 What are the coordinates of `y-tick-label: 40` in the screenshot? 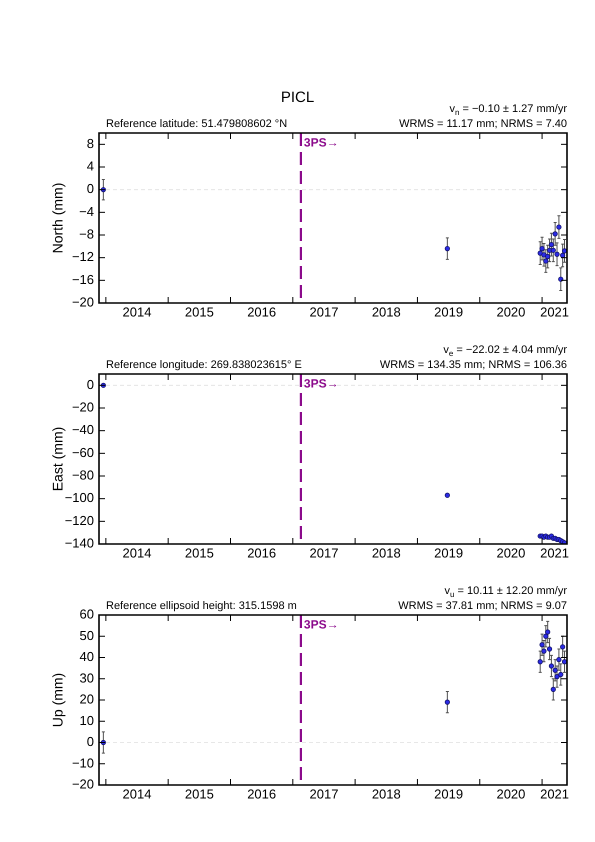 It's located at (87, 656).